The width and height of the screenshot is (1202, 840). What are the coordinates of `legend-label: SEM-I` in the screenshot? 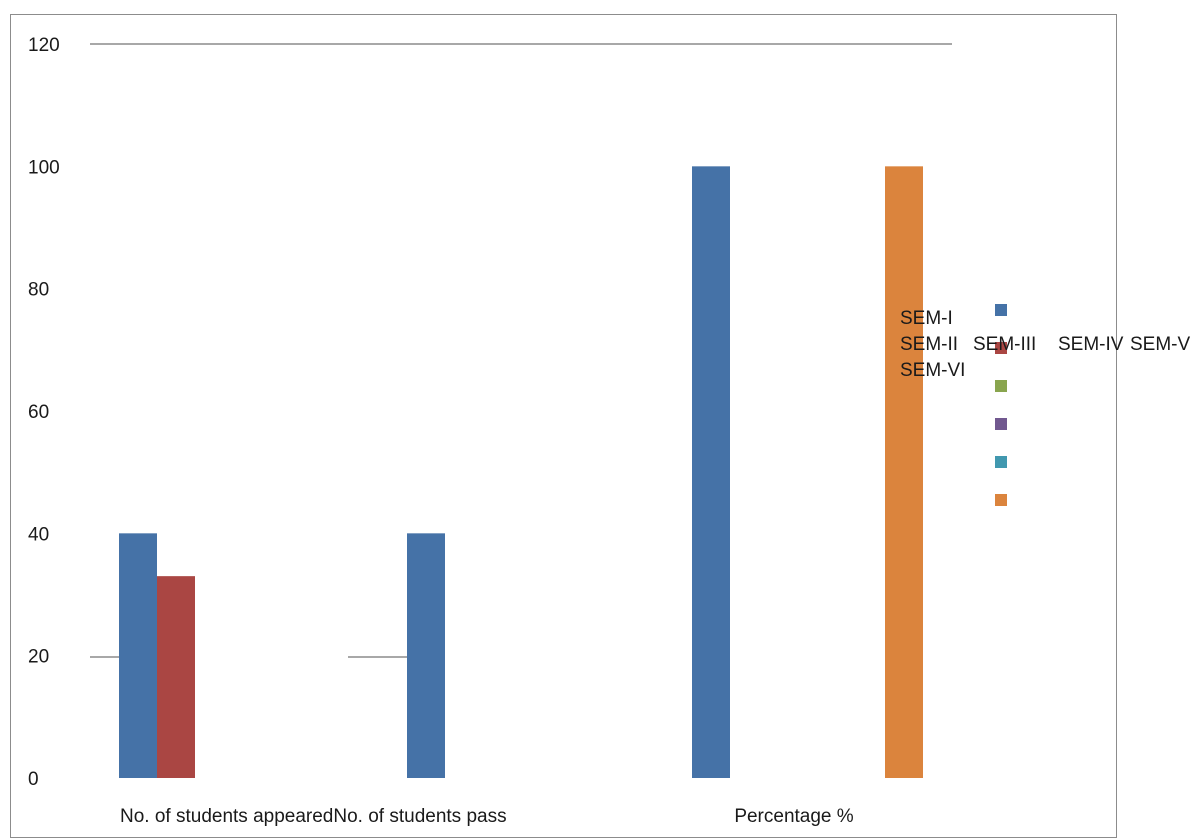 It's located at (926, 318).